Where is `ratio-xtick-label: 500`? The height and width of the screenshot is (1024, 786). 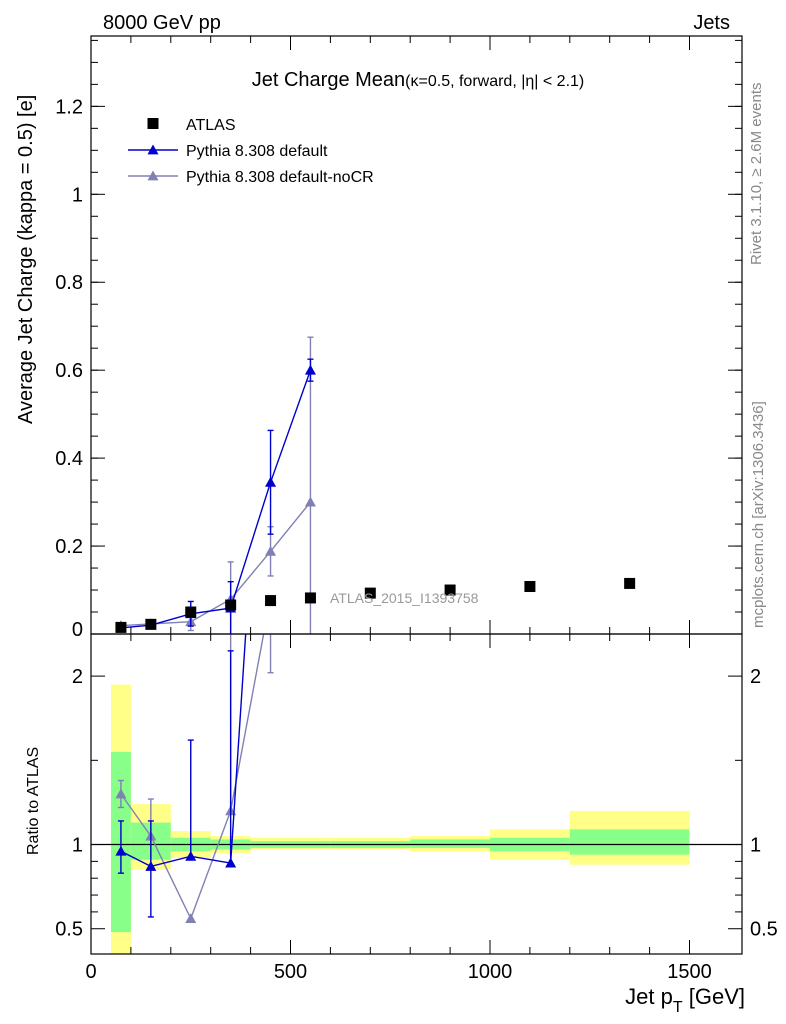
ratio-xtick-label: 500 is located at coordinates (290, 972).